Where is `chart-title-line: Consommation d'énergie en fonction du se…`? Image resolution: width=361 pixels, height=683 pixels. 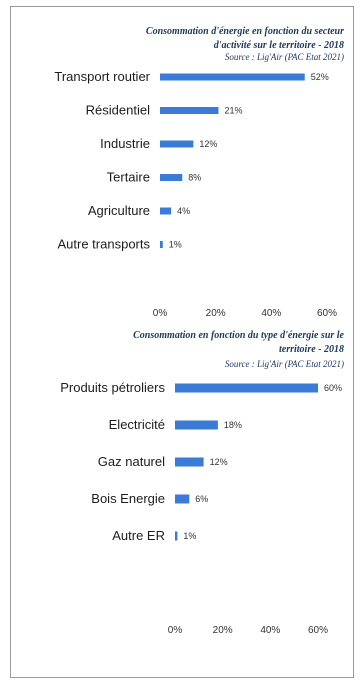 chart-title-line: Consommation d'énergie en fonction du se… is located at coordinates (245, 31).